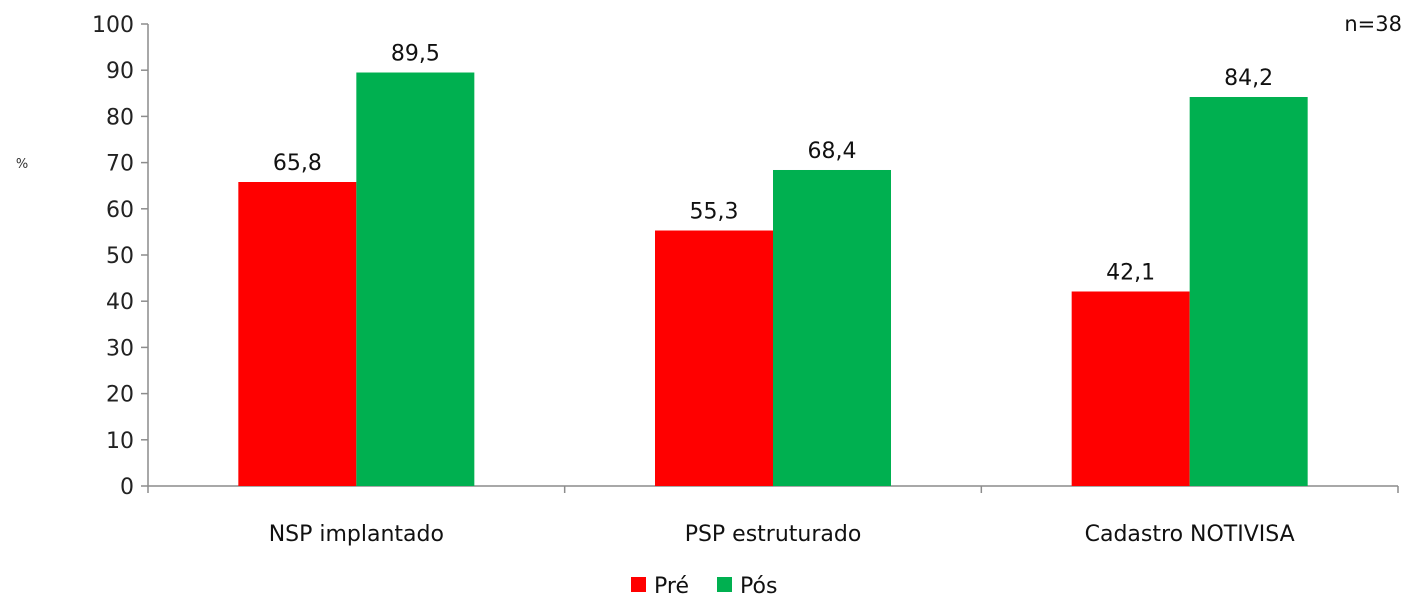 This screenshot has height=608, width=1410. I want to click on data-label: 84,2, so click(1248, 78).